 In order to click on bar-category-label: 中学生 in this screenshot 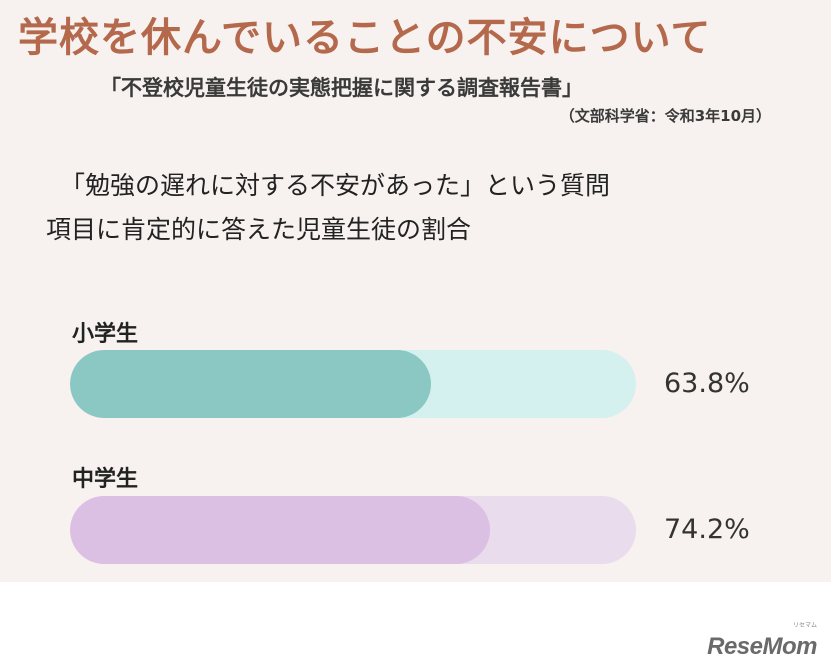, I will do `click(105, 479)`.